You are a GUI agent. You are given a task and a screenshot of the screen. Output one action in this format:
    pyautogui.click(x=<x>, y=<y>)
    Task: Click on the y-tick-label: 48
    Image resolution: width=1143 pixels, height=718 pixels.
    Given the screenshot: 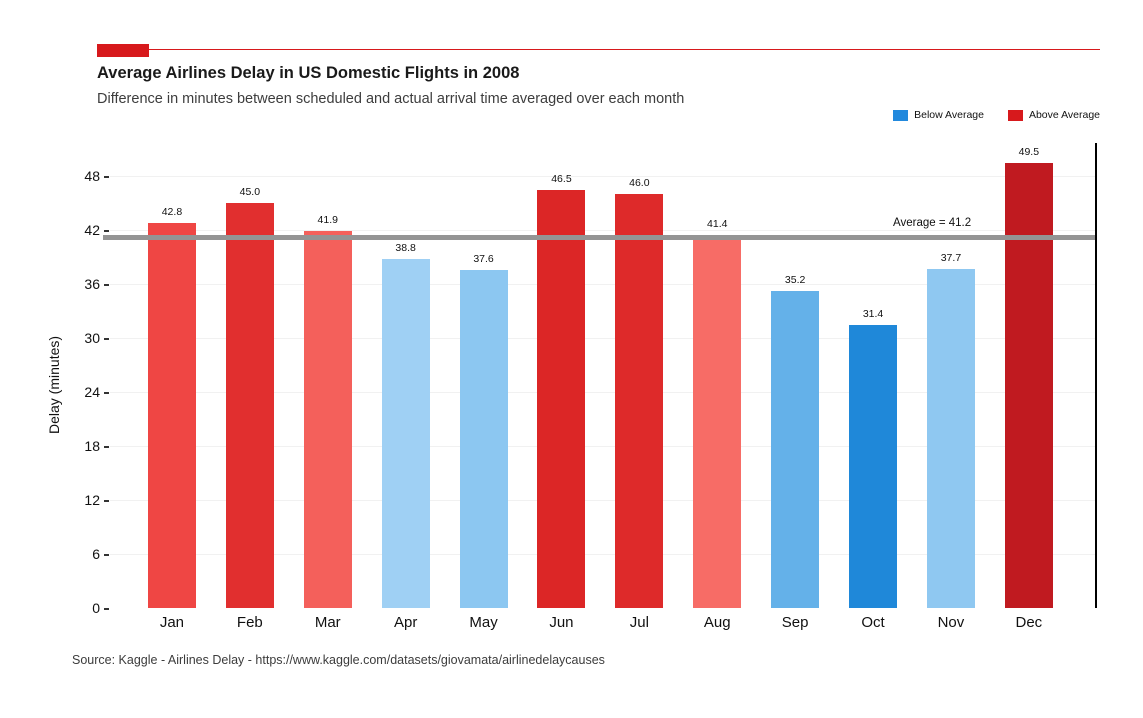 What is the action you would take?
    pyautogui.click(x=92, y=176)
    